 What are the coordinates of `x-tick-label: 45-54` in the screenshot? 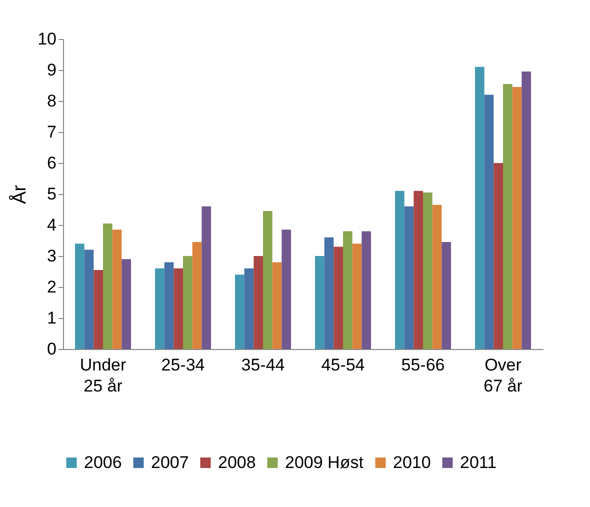 It's located at (343, 365).